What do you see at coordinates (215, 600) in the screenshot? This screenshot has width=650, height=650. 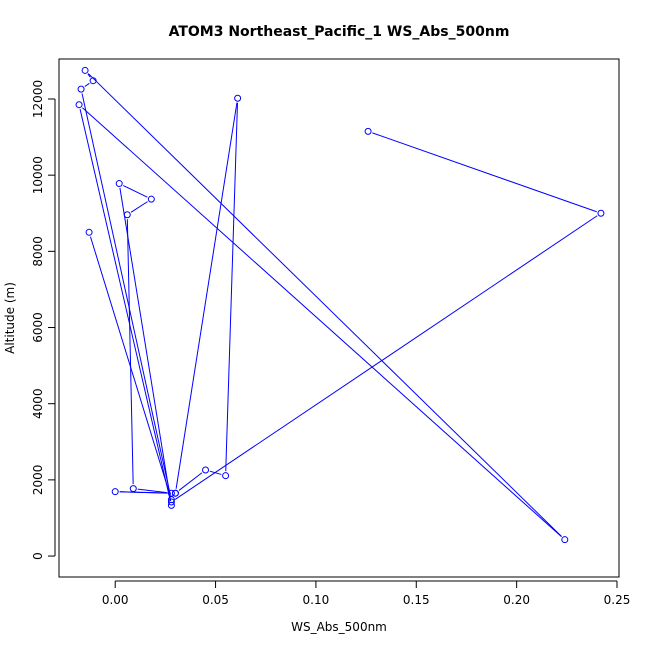 I see `x-tick-label: 0.05` at bounding box center [215, 600].